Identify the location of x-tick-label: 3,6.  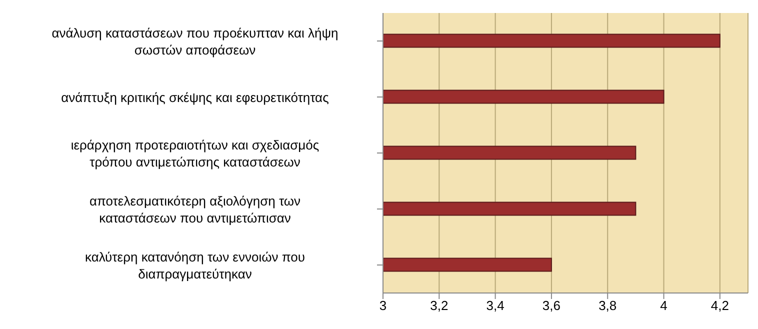
(551, 306).